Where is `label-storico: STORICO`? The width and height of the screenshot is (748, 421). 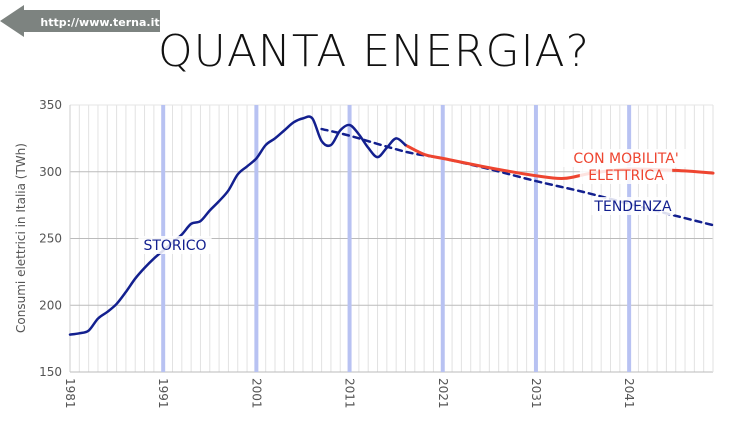 label-storico: STORICO is located at coordinates (175, 245).